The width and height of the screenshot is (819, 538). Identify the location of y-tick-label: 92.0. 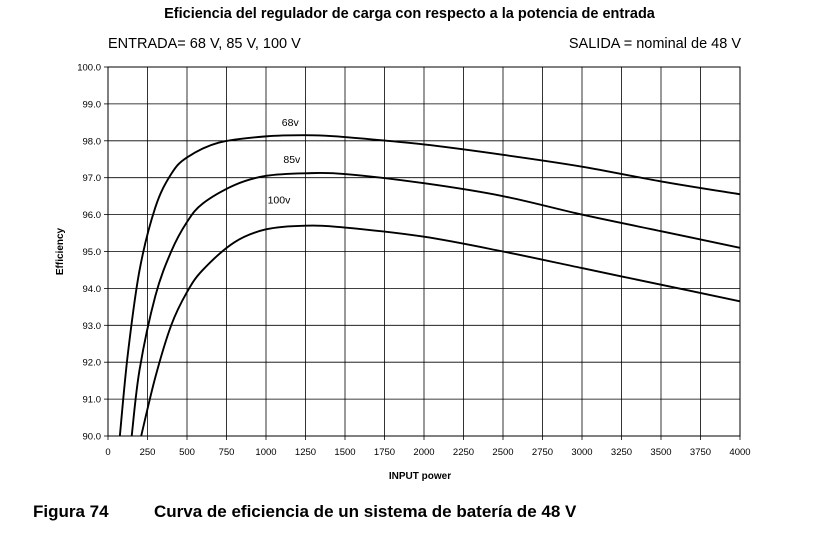
(92, 363).